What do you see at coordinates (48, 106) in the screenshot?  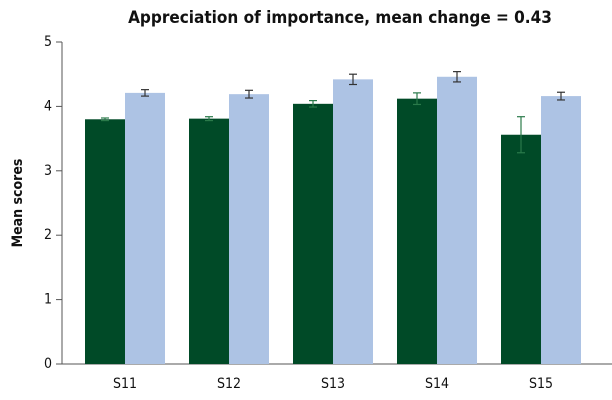 I see `y-tick-label: 4` at bounding box center [48, 106].